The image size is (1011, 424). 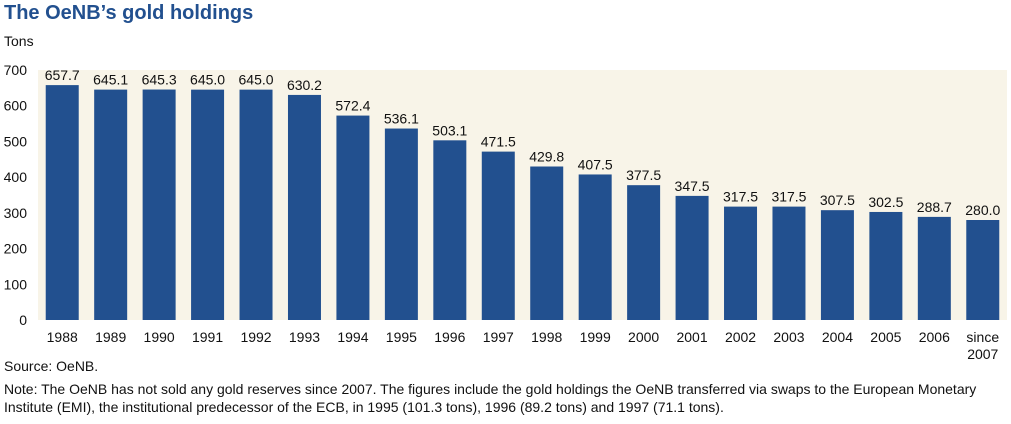 What do you see at coordinates (62, 75) in the screenshot?
I see `data-label: 657.7` at bounding box center [62, 75].